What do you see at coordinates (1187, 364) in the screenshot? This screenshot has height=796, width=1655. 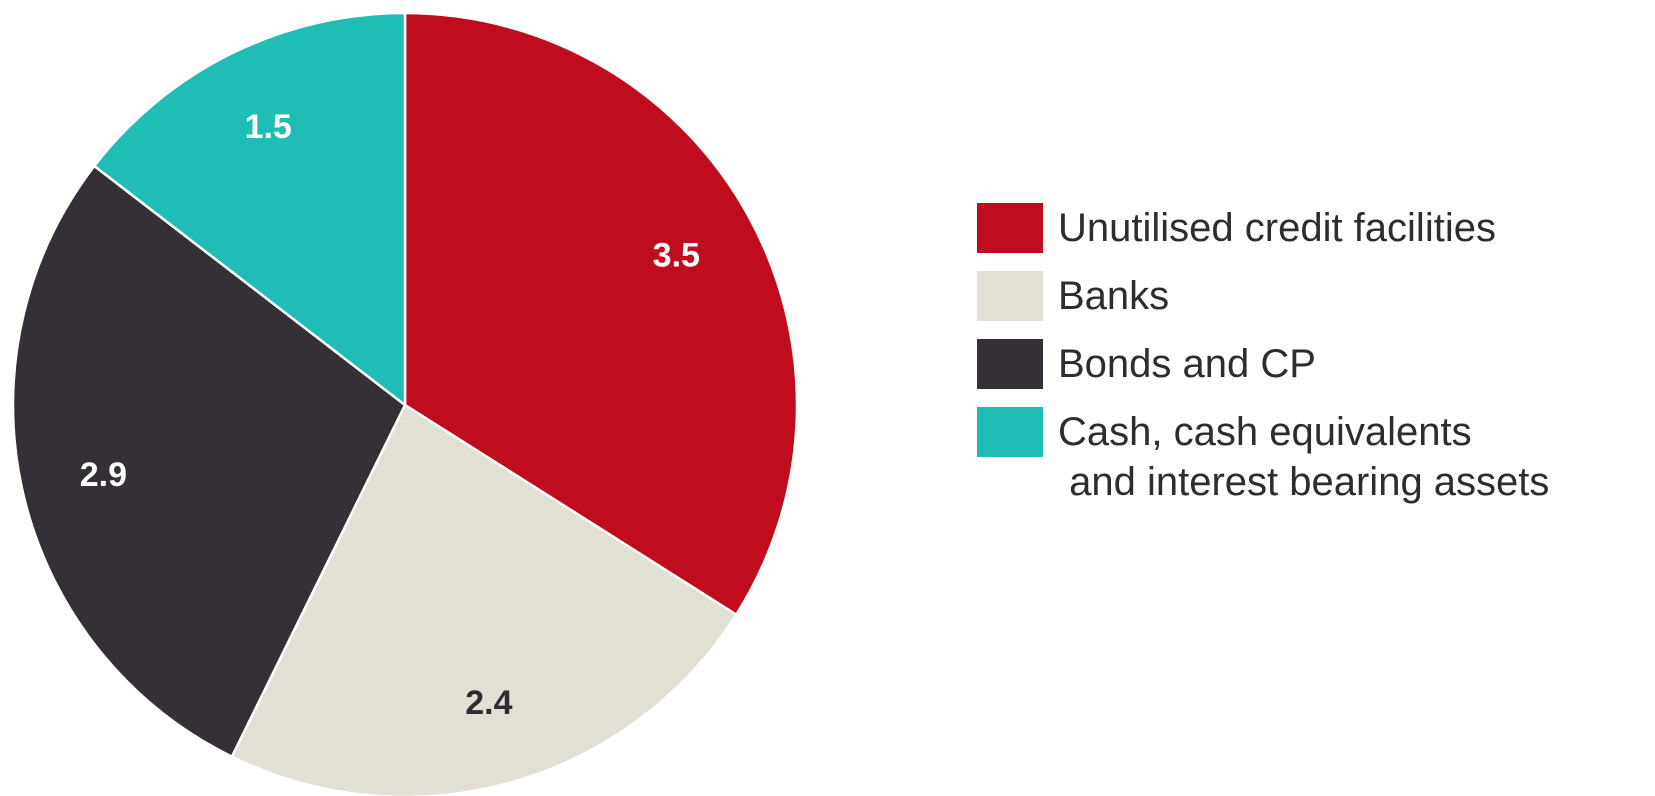 I see `legend-label: Bonds and CP` at bounding box center [1187, 364].